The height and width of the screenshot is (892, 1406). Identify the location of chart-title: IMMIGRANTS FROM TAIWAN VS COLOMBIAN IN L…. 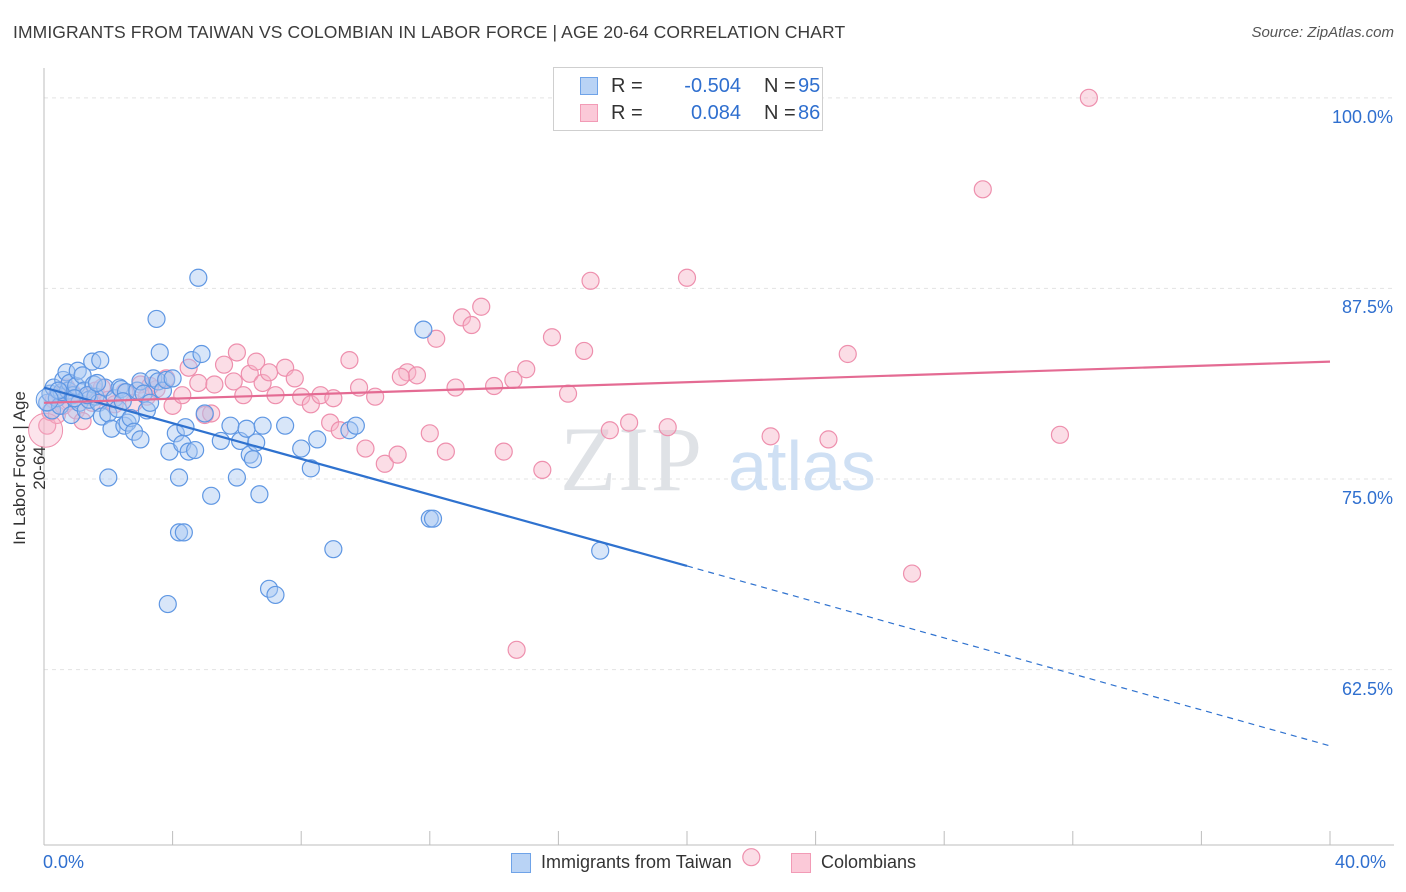
(429, 32).